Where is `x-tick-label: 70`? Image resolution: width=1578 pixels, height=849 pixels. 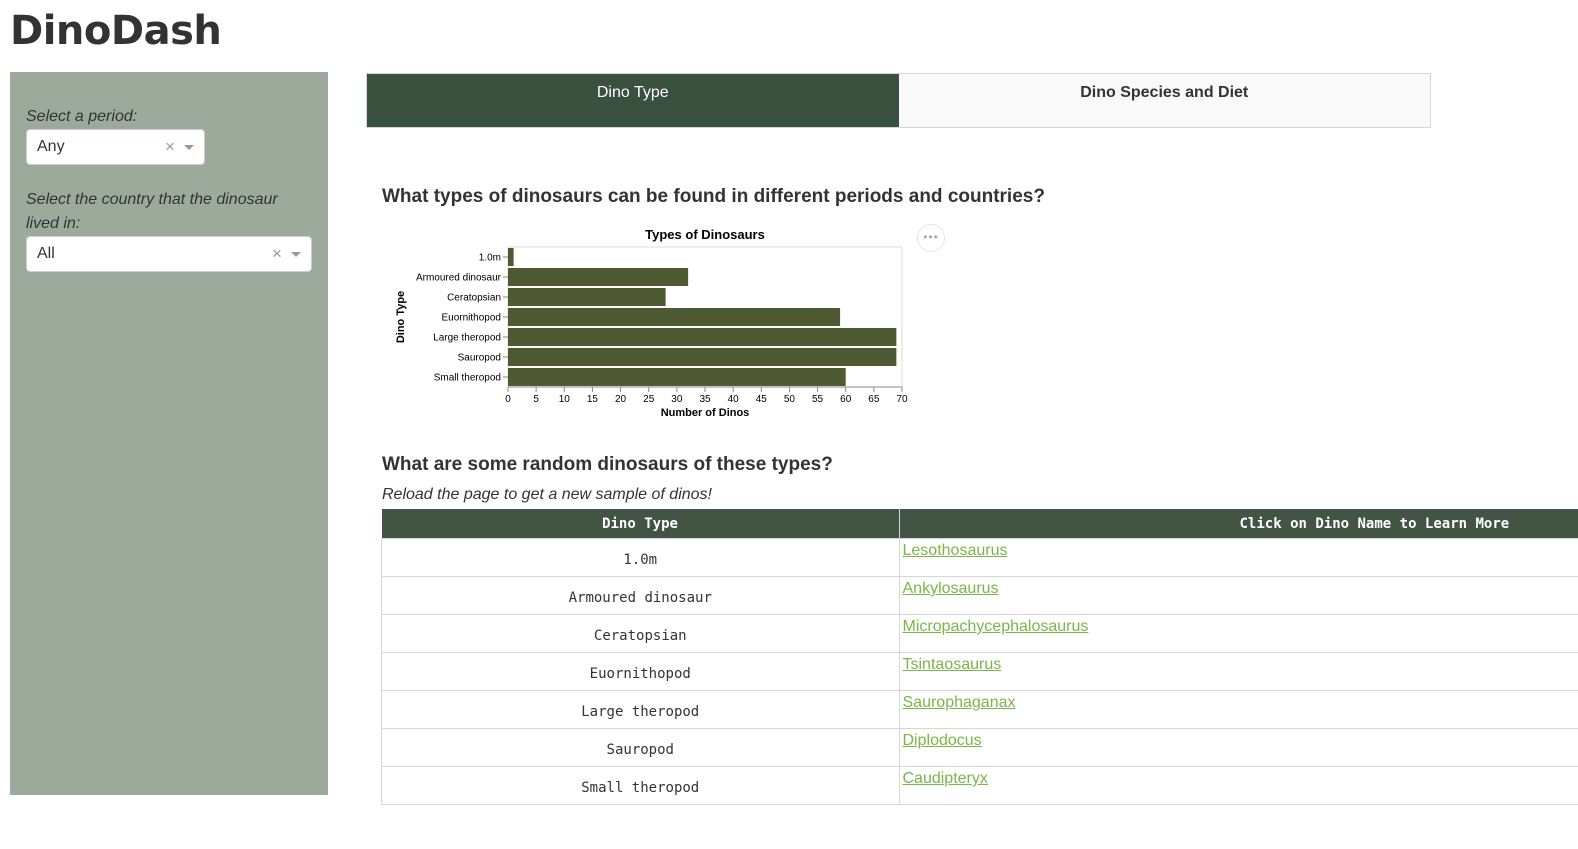 x-tick-label: 70 is located at coordinates (902, 399).